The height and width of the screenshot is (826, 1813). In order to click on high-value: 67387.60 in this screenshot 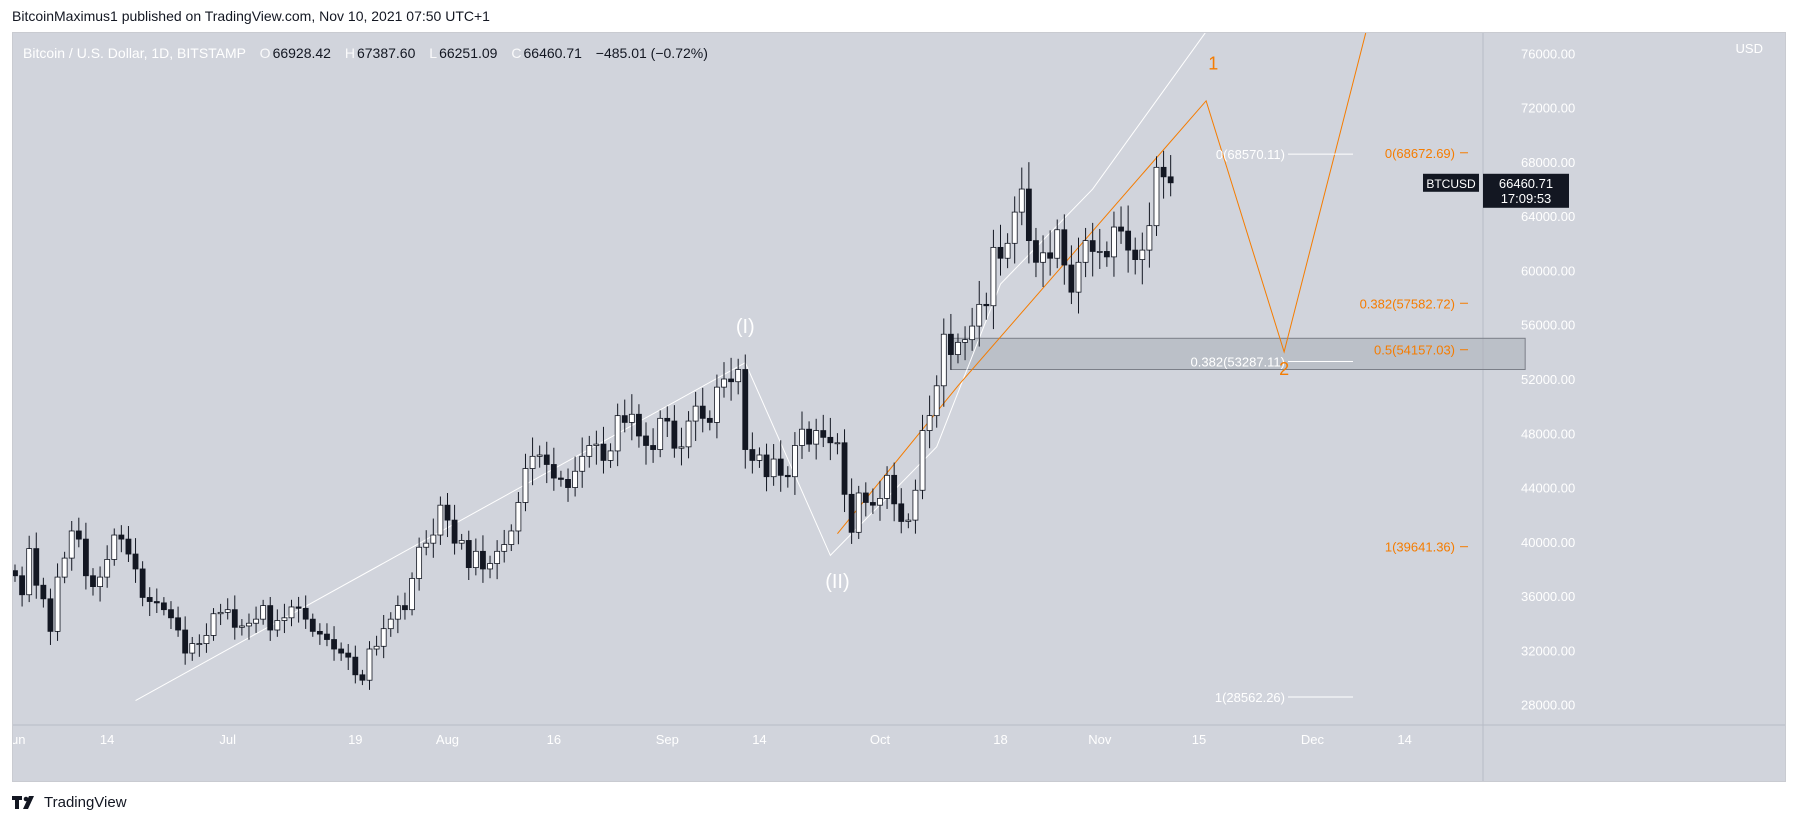, I will do `click(386, 53)`.